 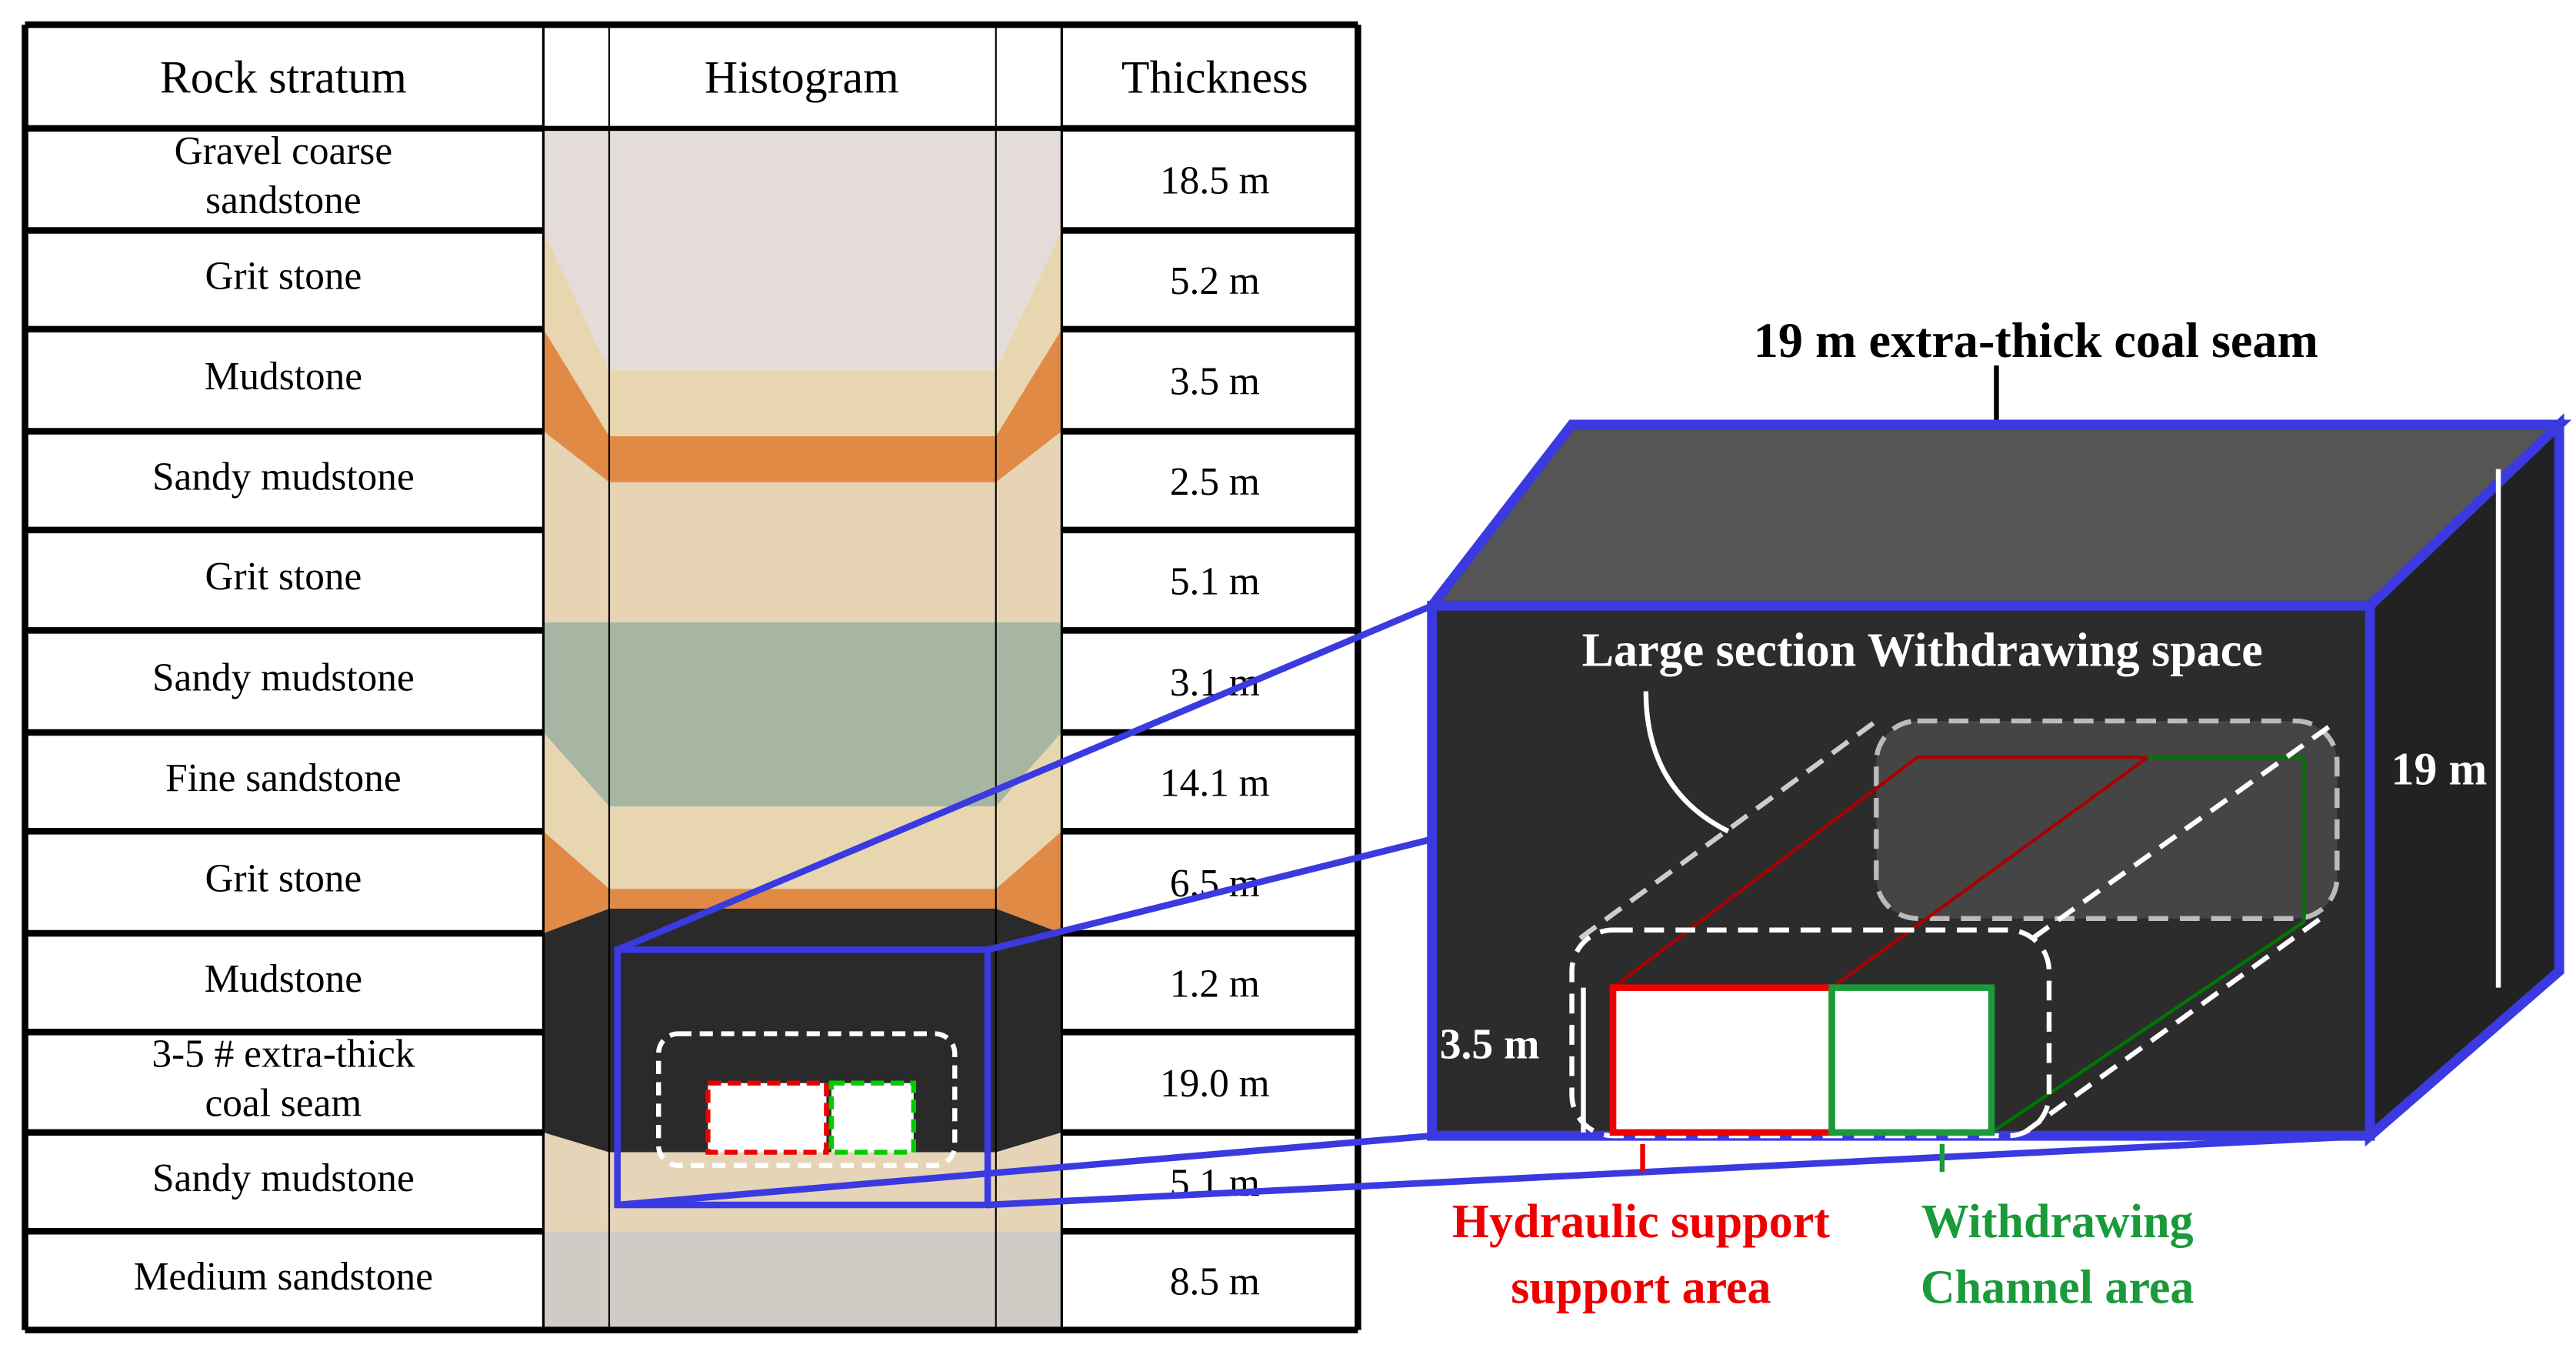 I want to click on coal-seam-title: 19 m extra-thick coal seam, so click(x=2036, y=341).